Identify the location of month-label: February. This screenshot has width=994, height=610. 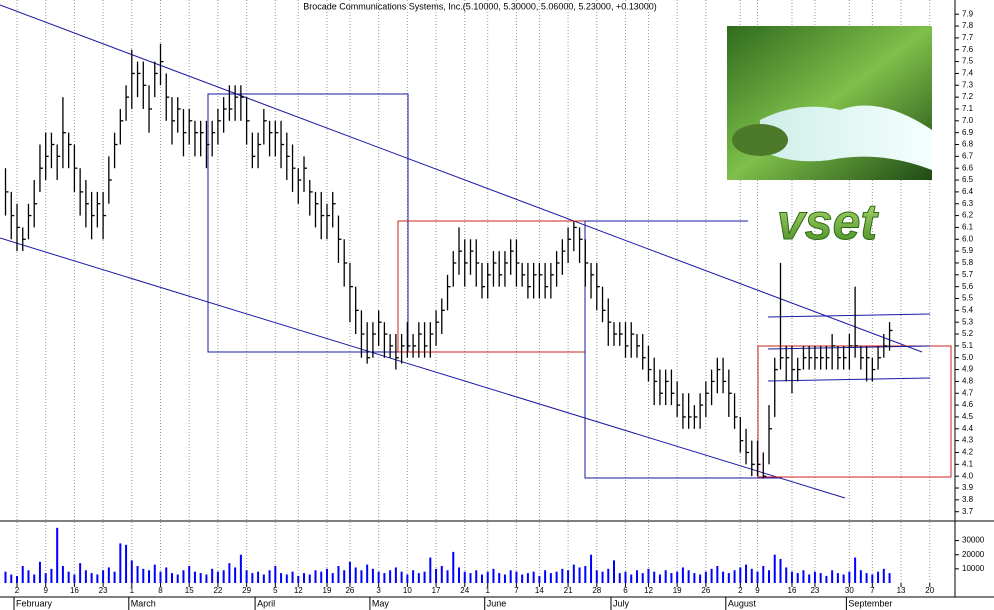
(34, 603).